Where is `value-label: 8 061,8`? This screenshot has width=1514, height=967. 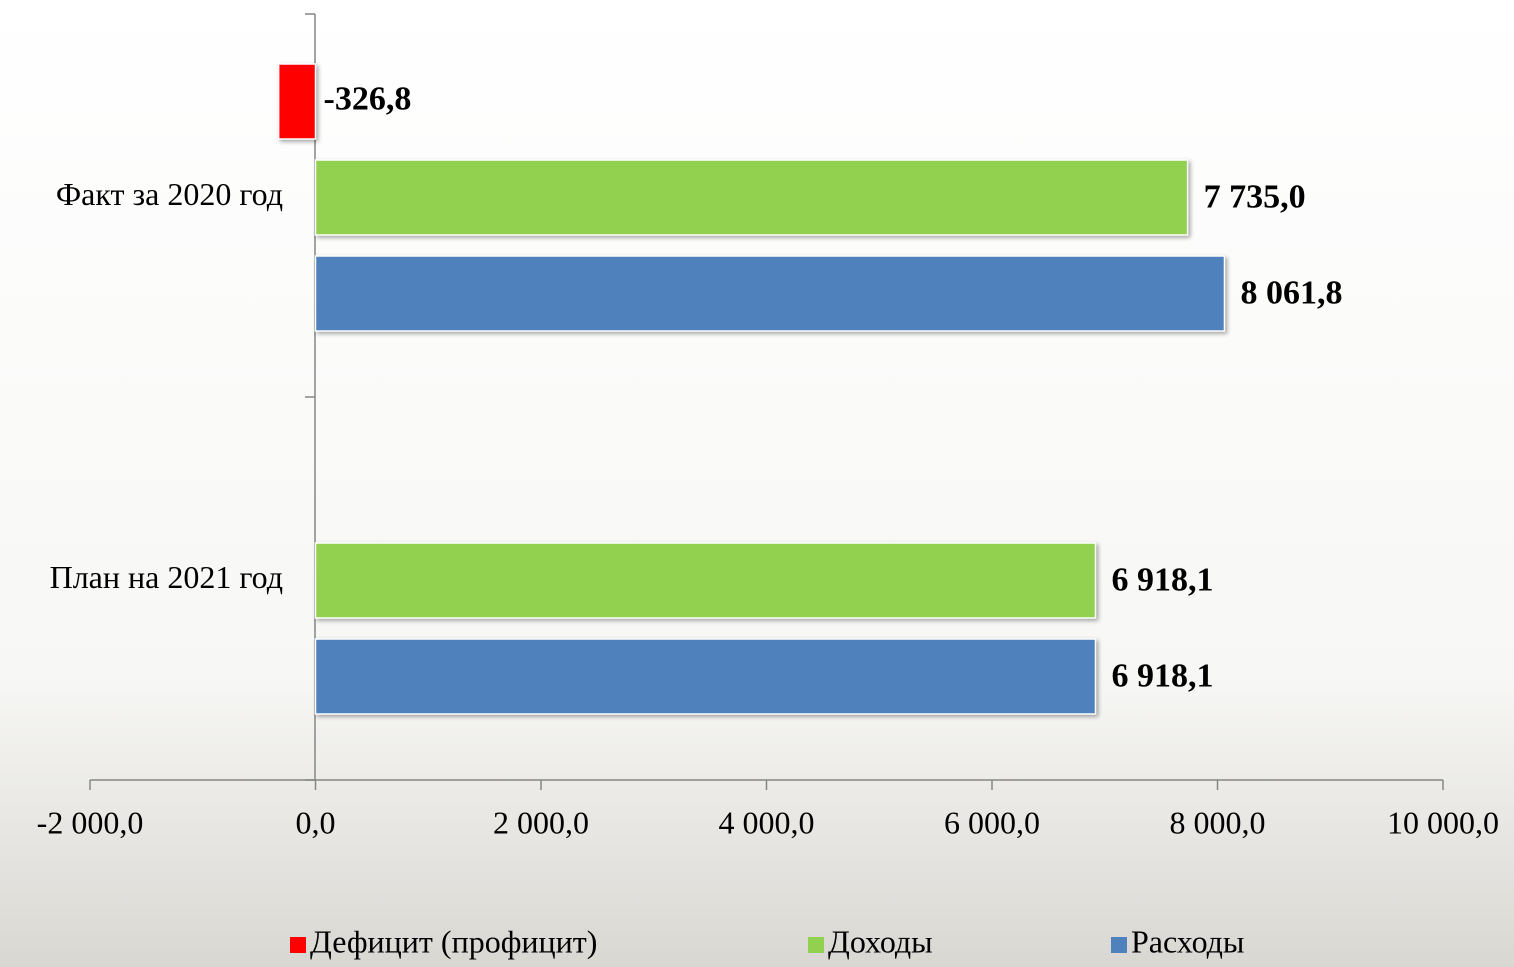
value-label: 8 061,8 is located at coordinates (1291, 292).